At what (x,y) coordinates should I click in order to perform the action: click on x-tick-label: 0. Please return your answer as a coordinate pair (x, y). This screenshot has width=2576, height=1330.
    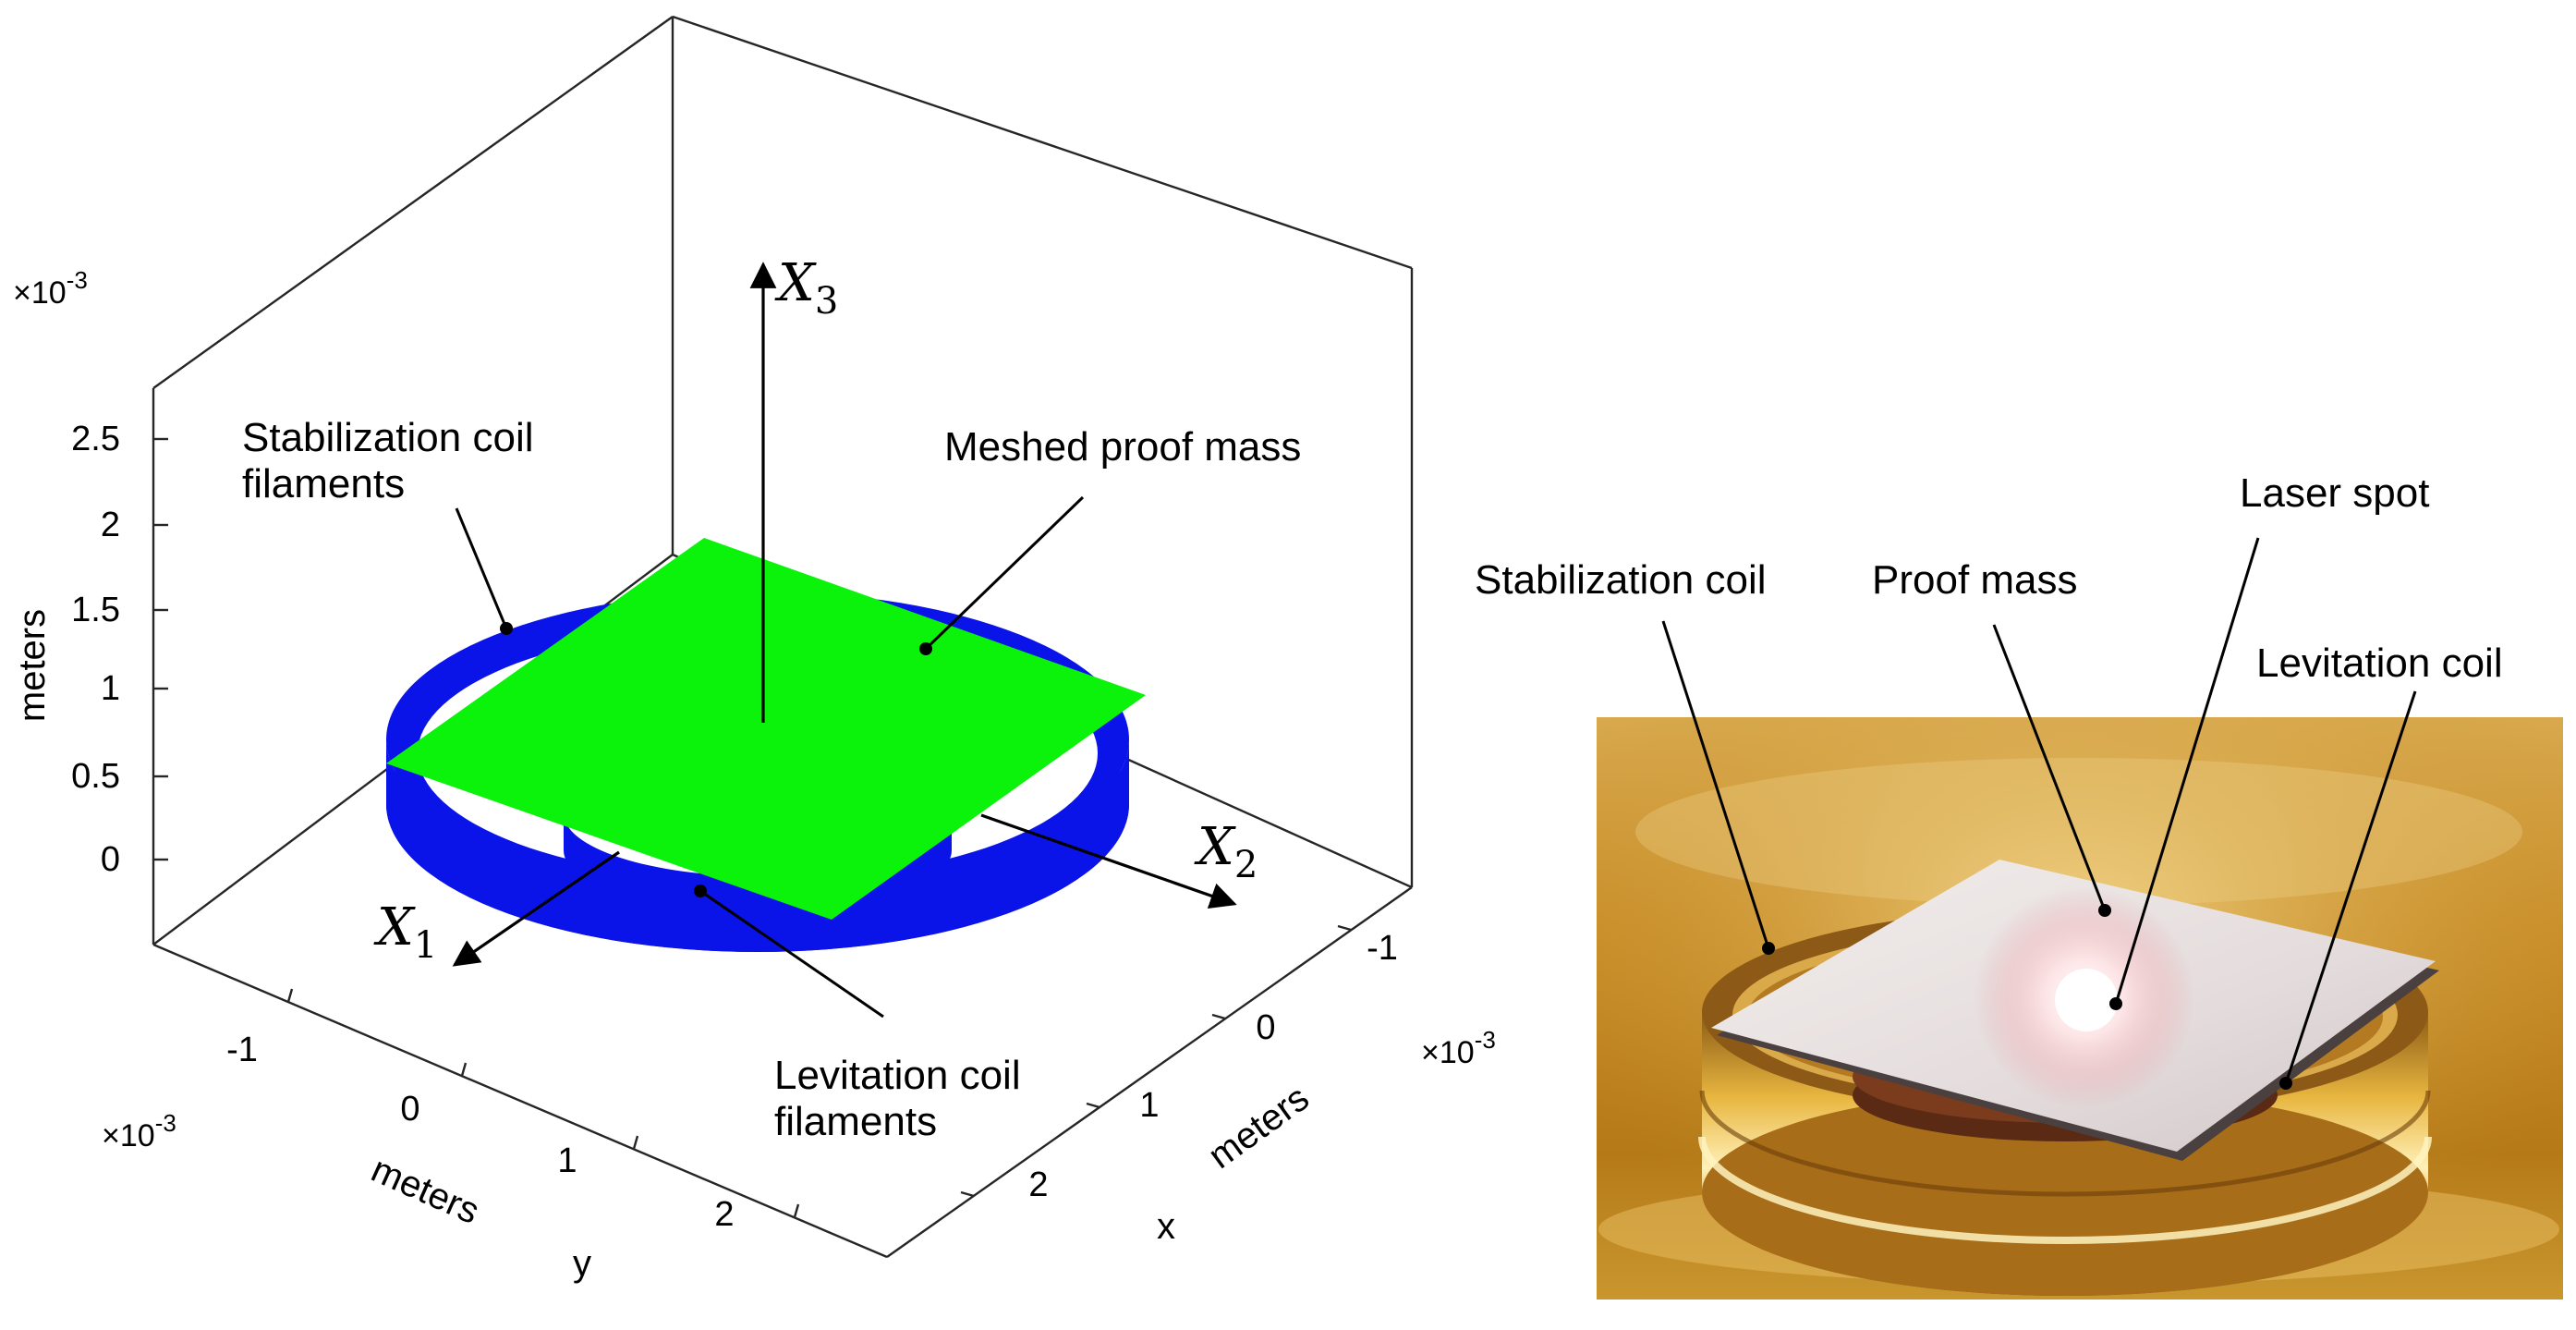
    Looking at the image, I should click on (1265, 1027).